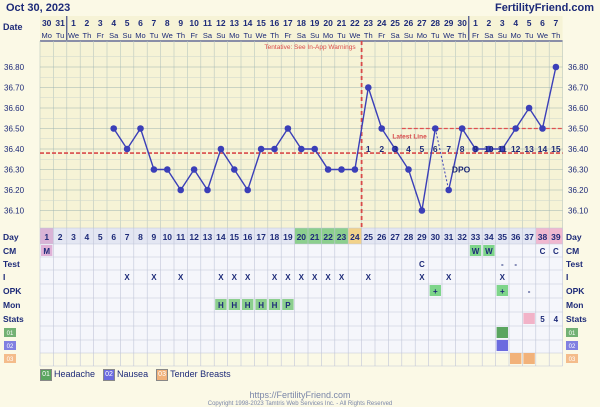 The width and height of the screenshot is (600, 407). What do you see at coordinates (578, 170) in the screenshot?
I see `y-tick-label-right: 36.30` at bounding box center [578, 170].